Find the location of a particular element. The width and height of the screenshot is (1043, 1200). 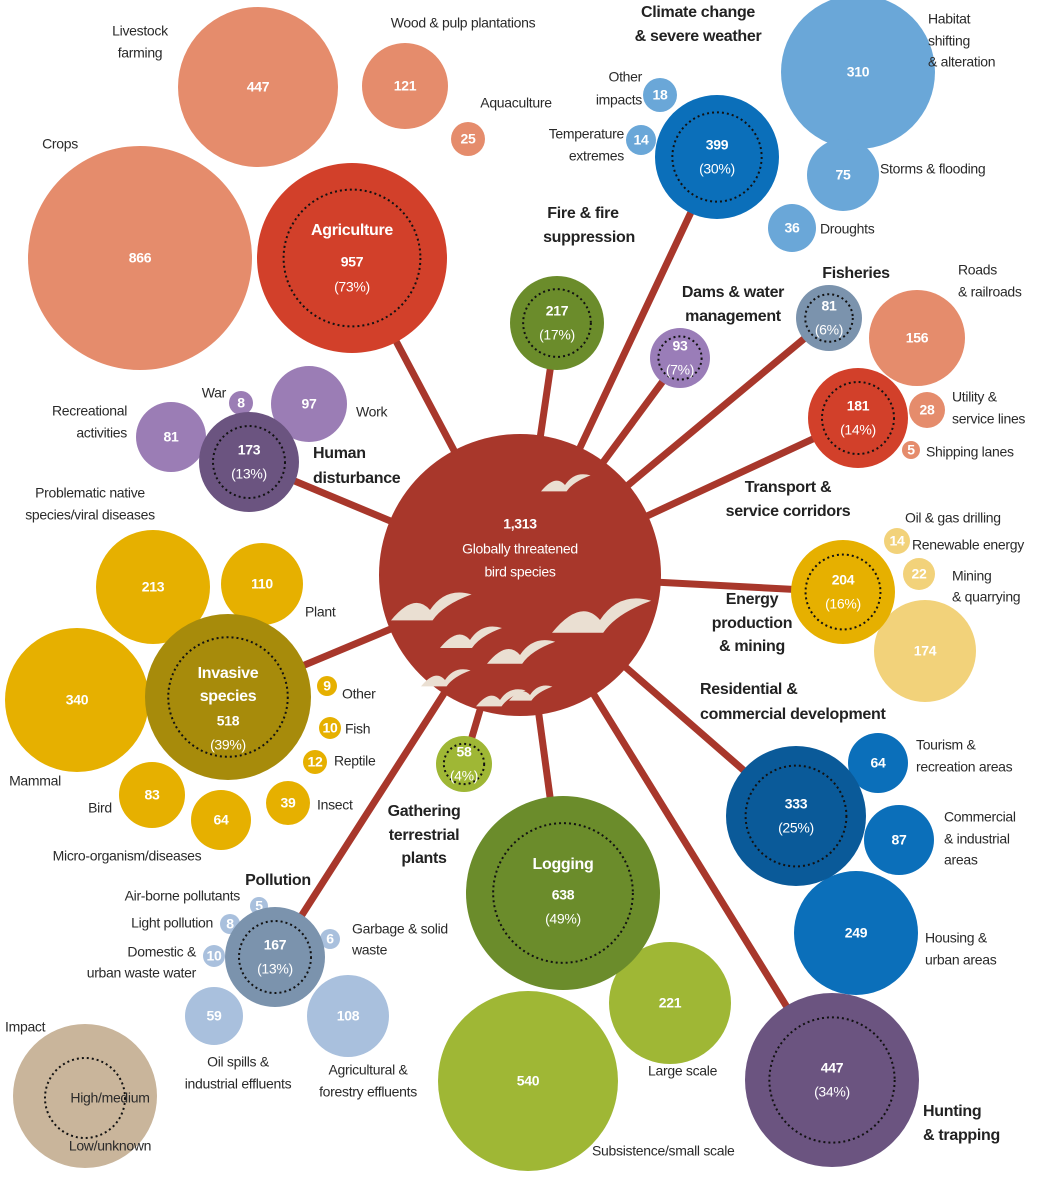

sub-value: 310 is located at coordinates (858, 72).